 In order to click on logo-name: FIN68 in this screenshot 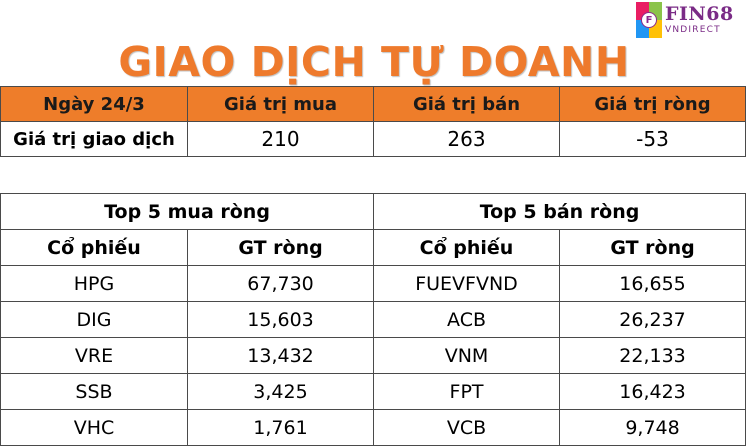, I will do `click(699, 14)`.